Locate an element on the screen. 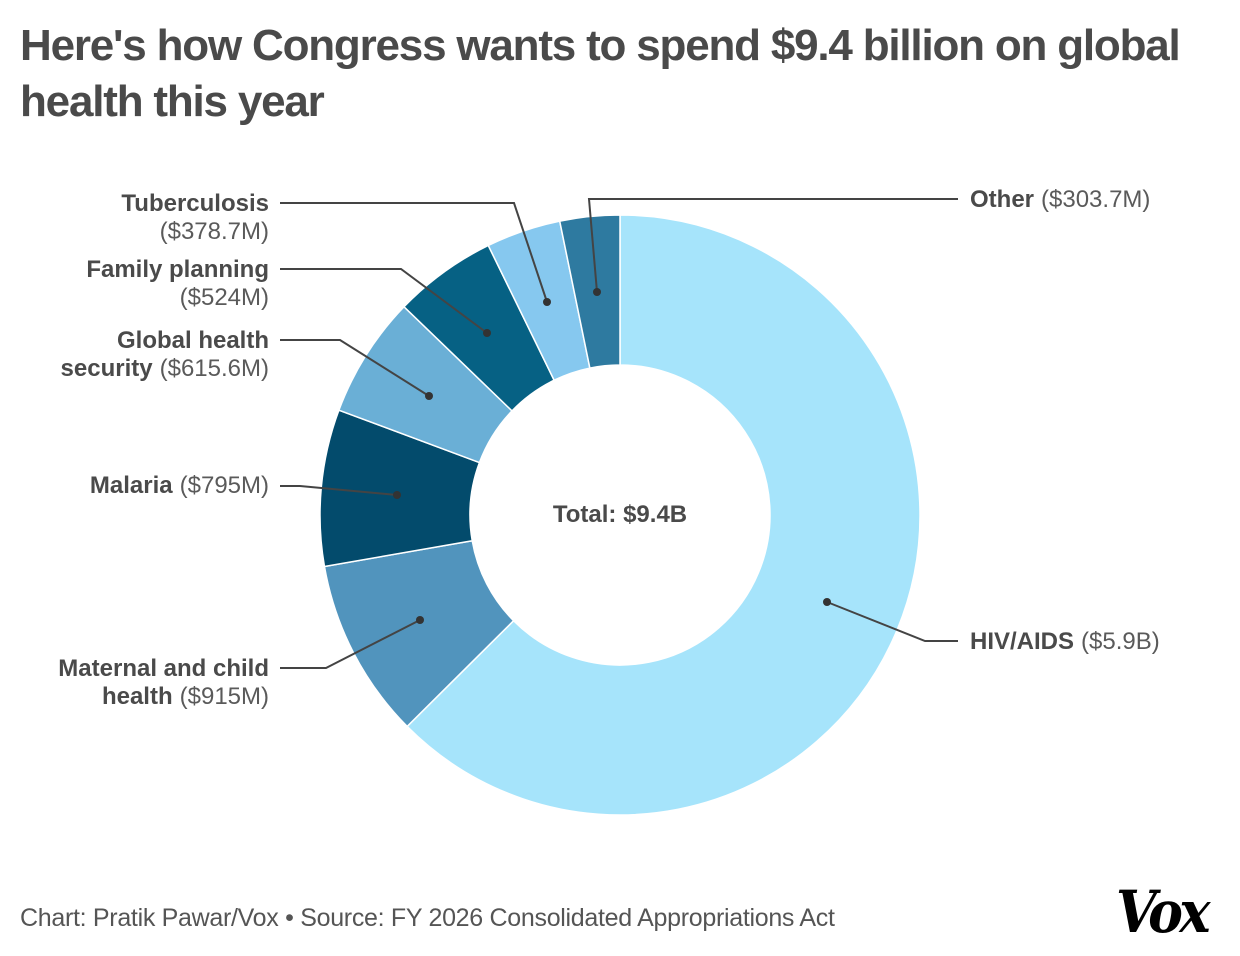  leader-line-family-planning is located at coordinates (384, 301).